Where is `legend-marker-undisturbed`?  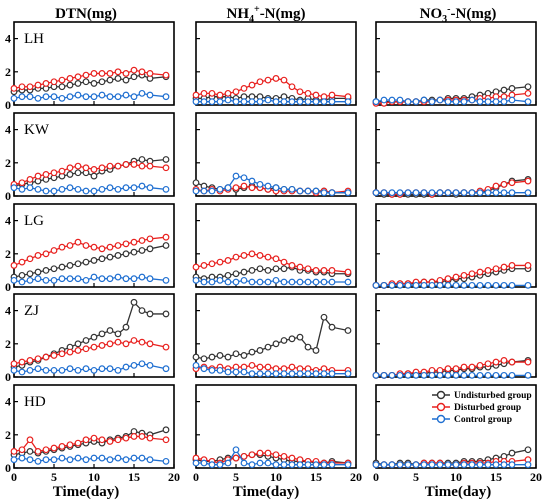 legend-marker-undisturbed is located at coordinates (441, 395).